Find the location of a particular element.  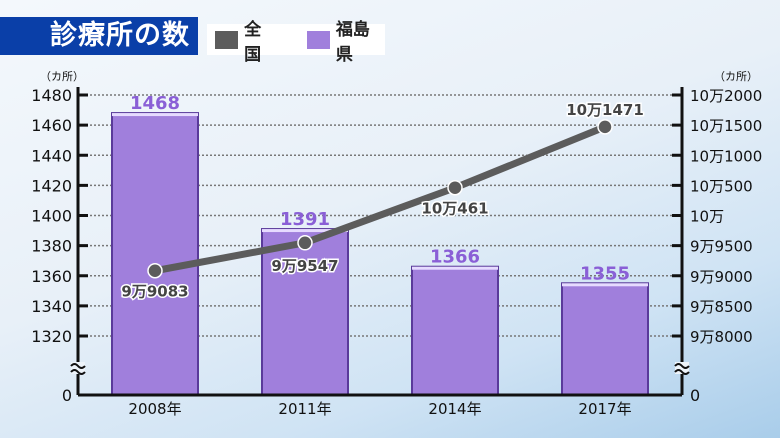

bar-label: 1468 is located at coordinates (155, 103).